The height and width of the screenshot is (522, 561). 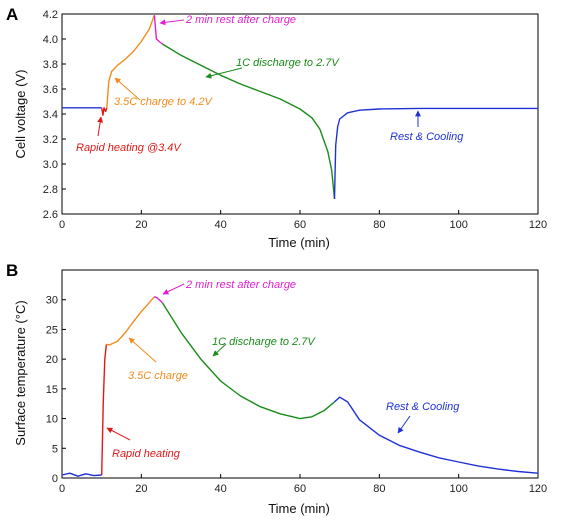 What do you see at coordinates (20, 114) in the screenshot?
I see `panel-a-y-axis-label: Cell voltage (V)` at bounding box center [20, 114].